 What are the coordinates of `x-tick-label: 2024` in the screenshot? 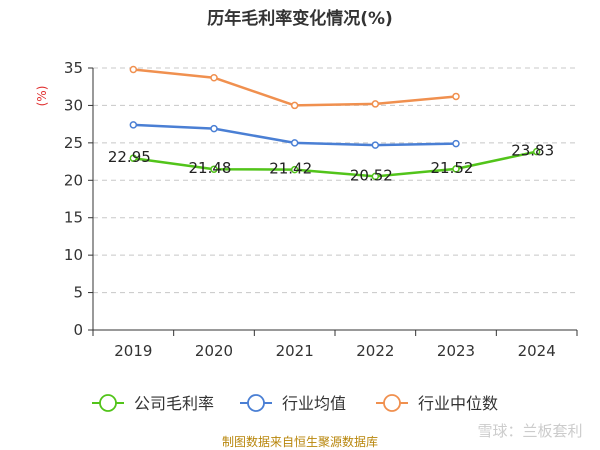 It's located at (537, 351).